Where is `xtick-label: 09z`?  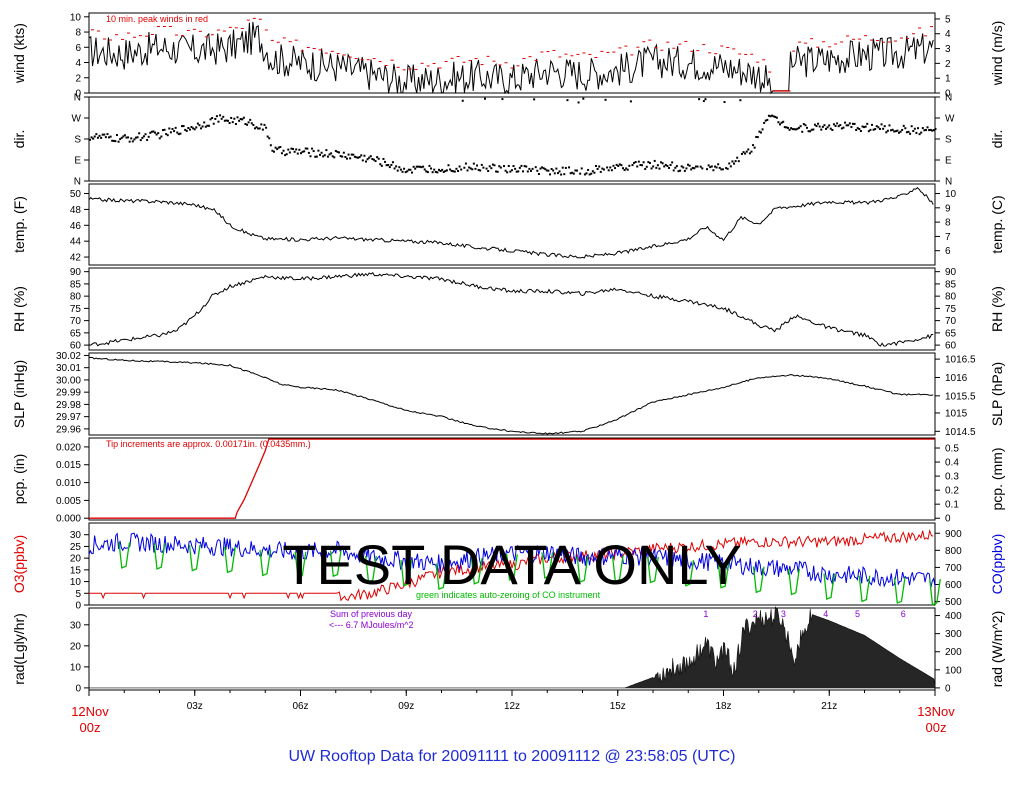 xtick-label: 09z is located at coordinates (406, 706).